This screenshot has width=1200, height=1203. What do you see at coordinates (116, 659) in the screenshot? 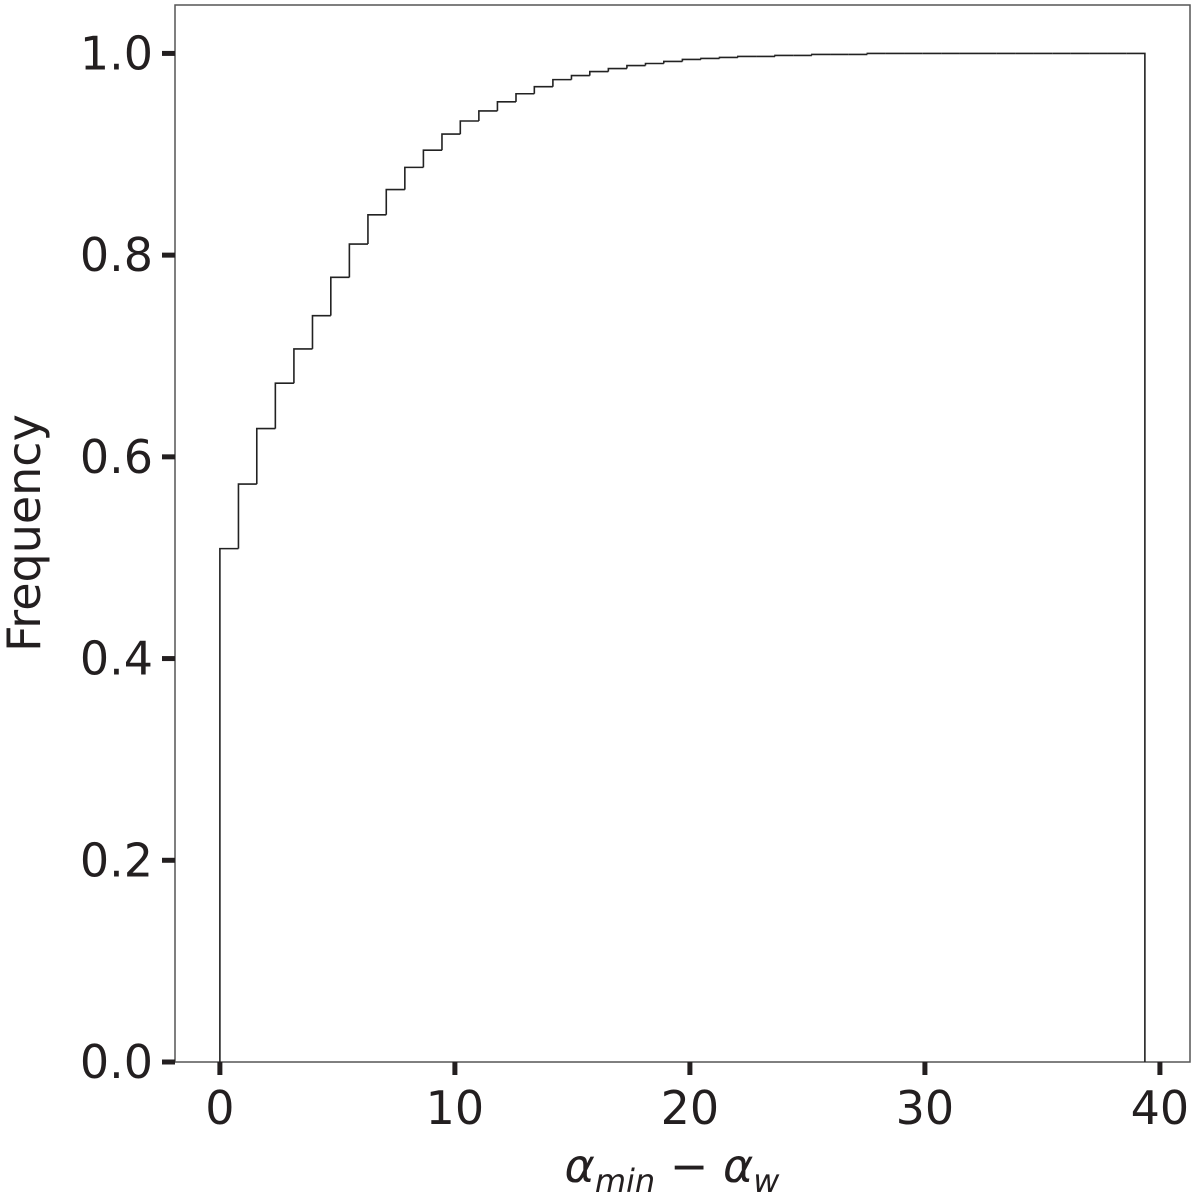
I see `y-tick-label: 0.4` at bounding box center [116, 659].